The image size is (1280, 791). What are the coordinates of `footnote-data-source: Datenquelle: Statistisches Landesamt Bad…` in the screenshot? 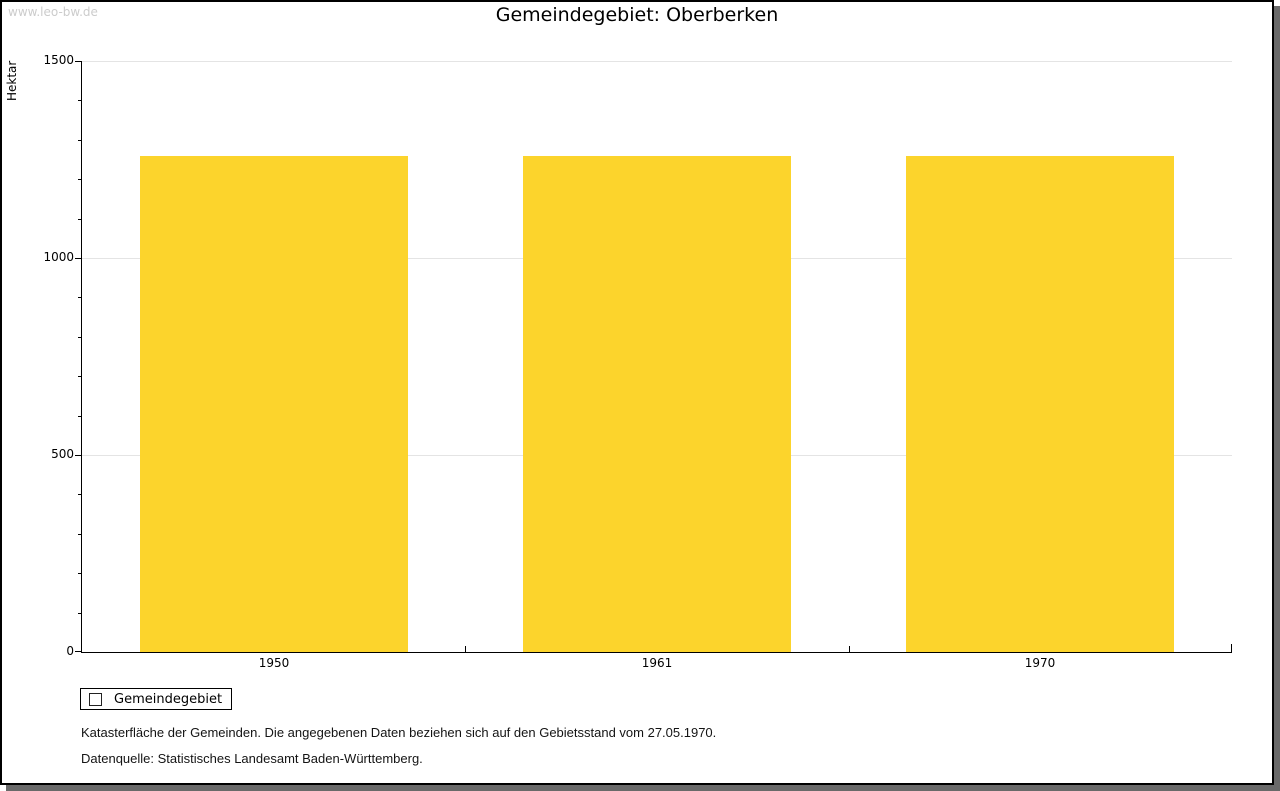 It's located at (252, 758).